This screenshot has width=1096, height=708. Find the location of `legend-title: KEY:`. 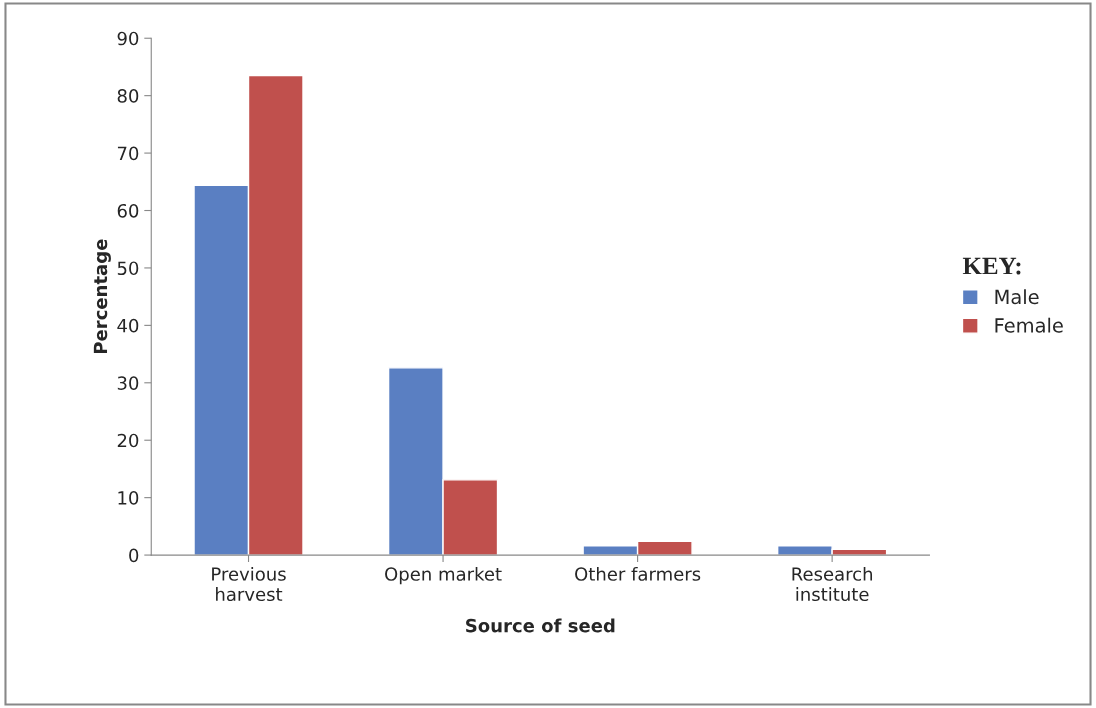

legend-title: KEY: is located at coordinates (991, 266).